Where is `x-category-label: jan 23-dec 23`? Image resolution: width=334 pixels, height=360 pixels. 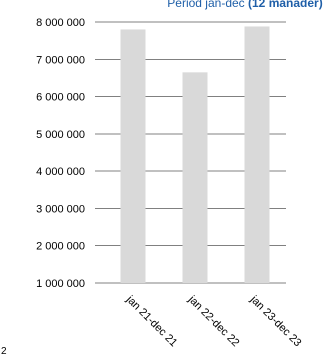 x-category-label: jan 23-dec 23 is located at coordinates (275, 321).